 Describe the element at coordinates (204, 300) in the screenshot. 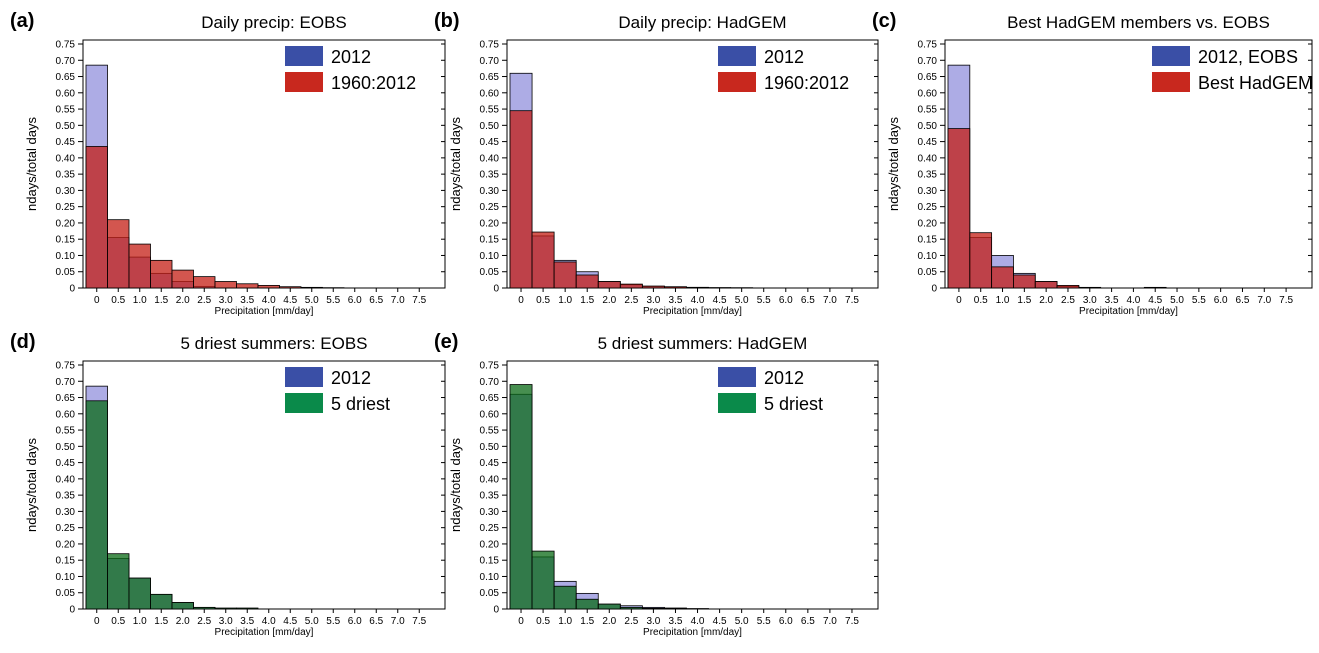

I see `x-tick-label: 2.5` at that location.